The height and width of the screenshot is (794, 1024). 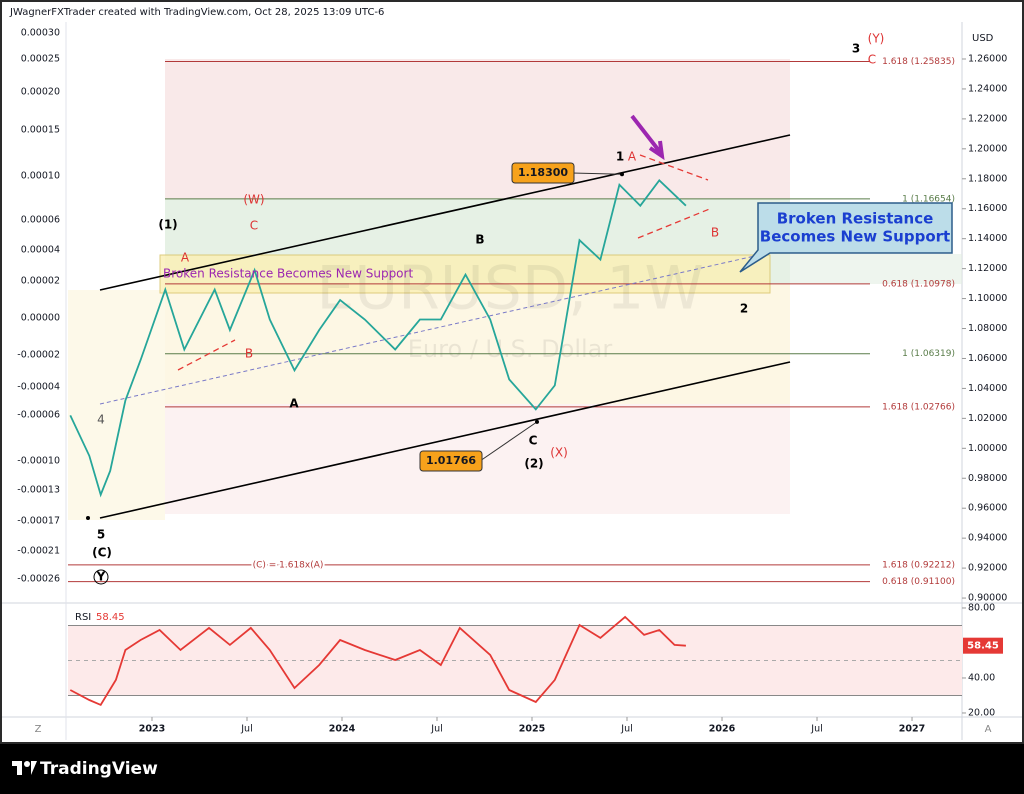 What do you see at coordinates (855, 237) in the screenshot?
I see `callout-text: Becomes New Support` at bounding box center [855, 237].